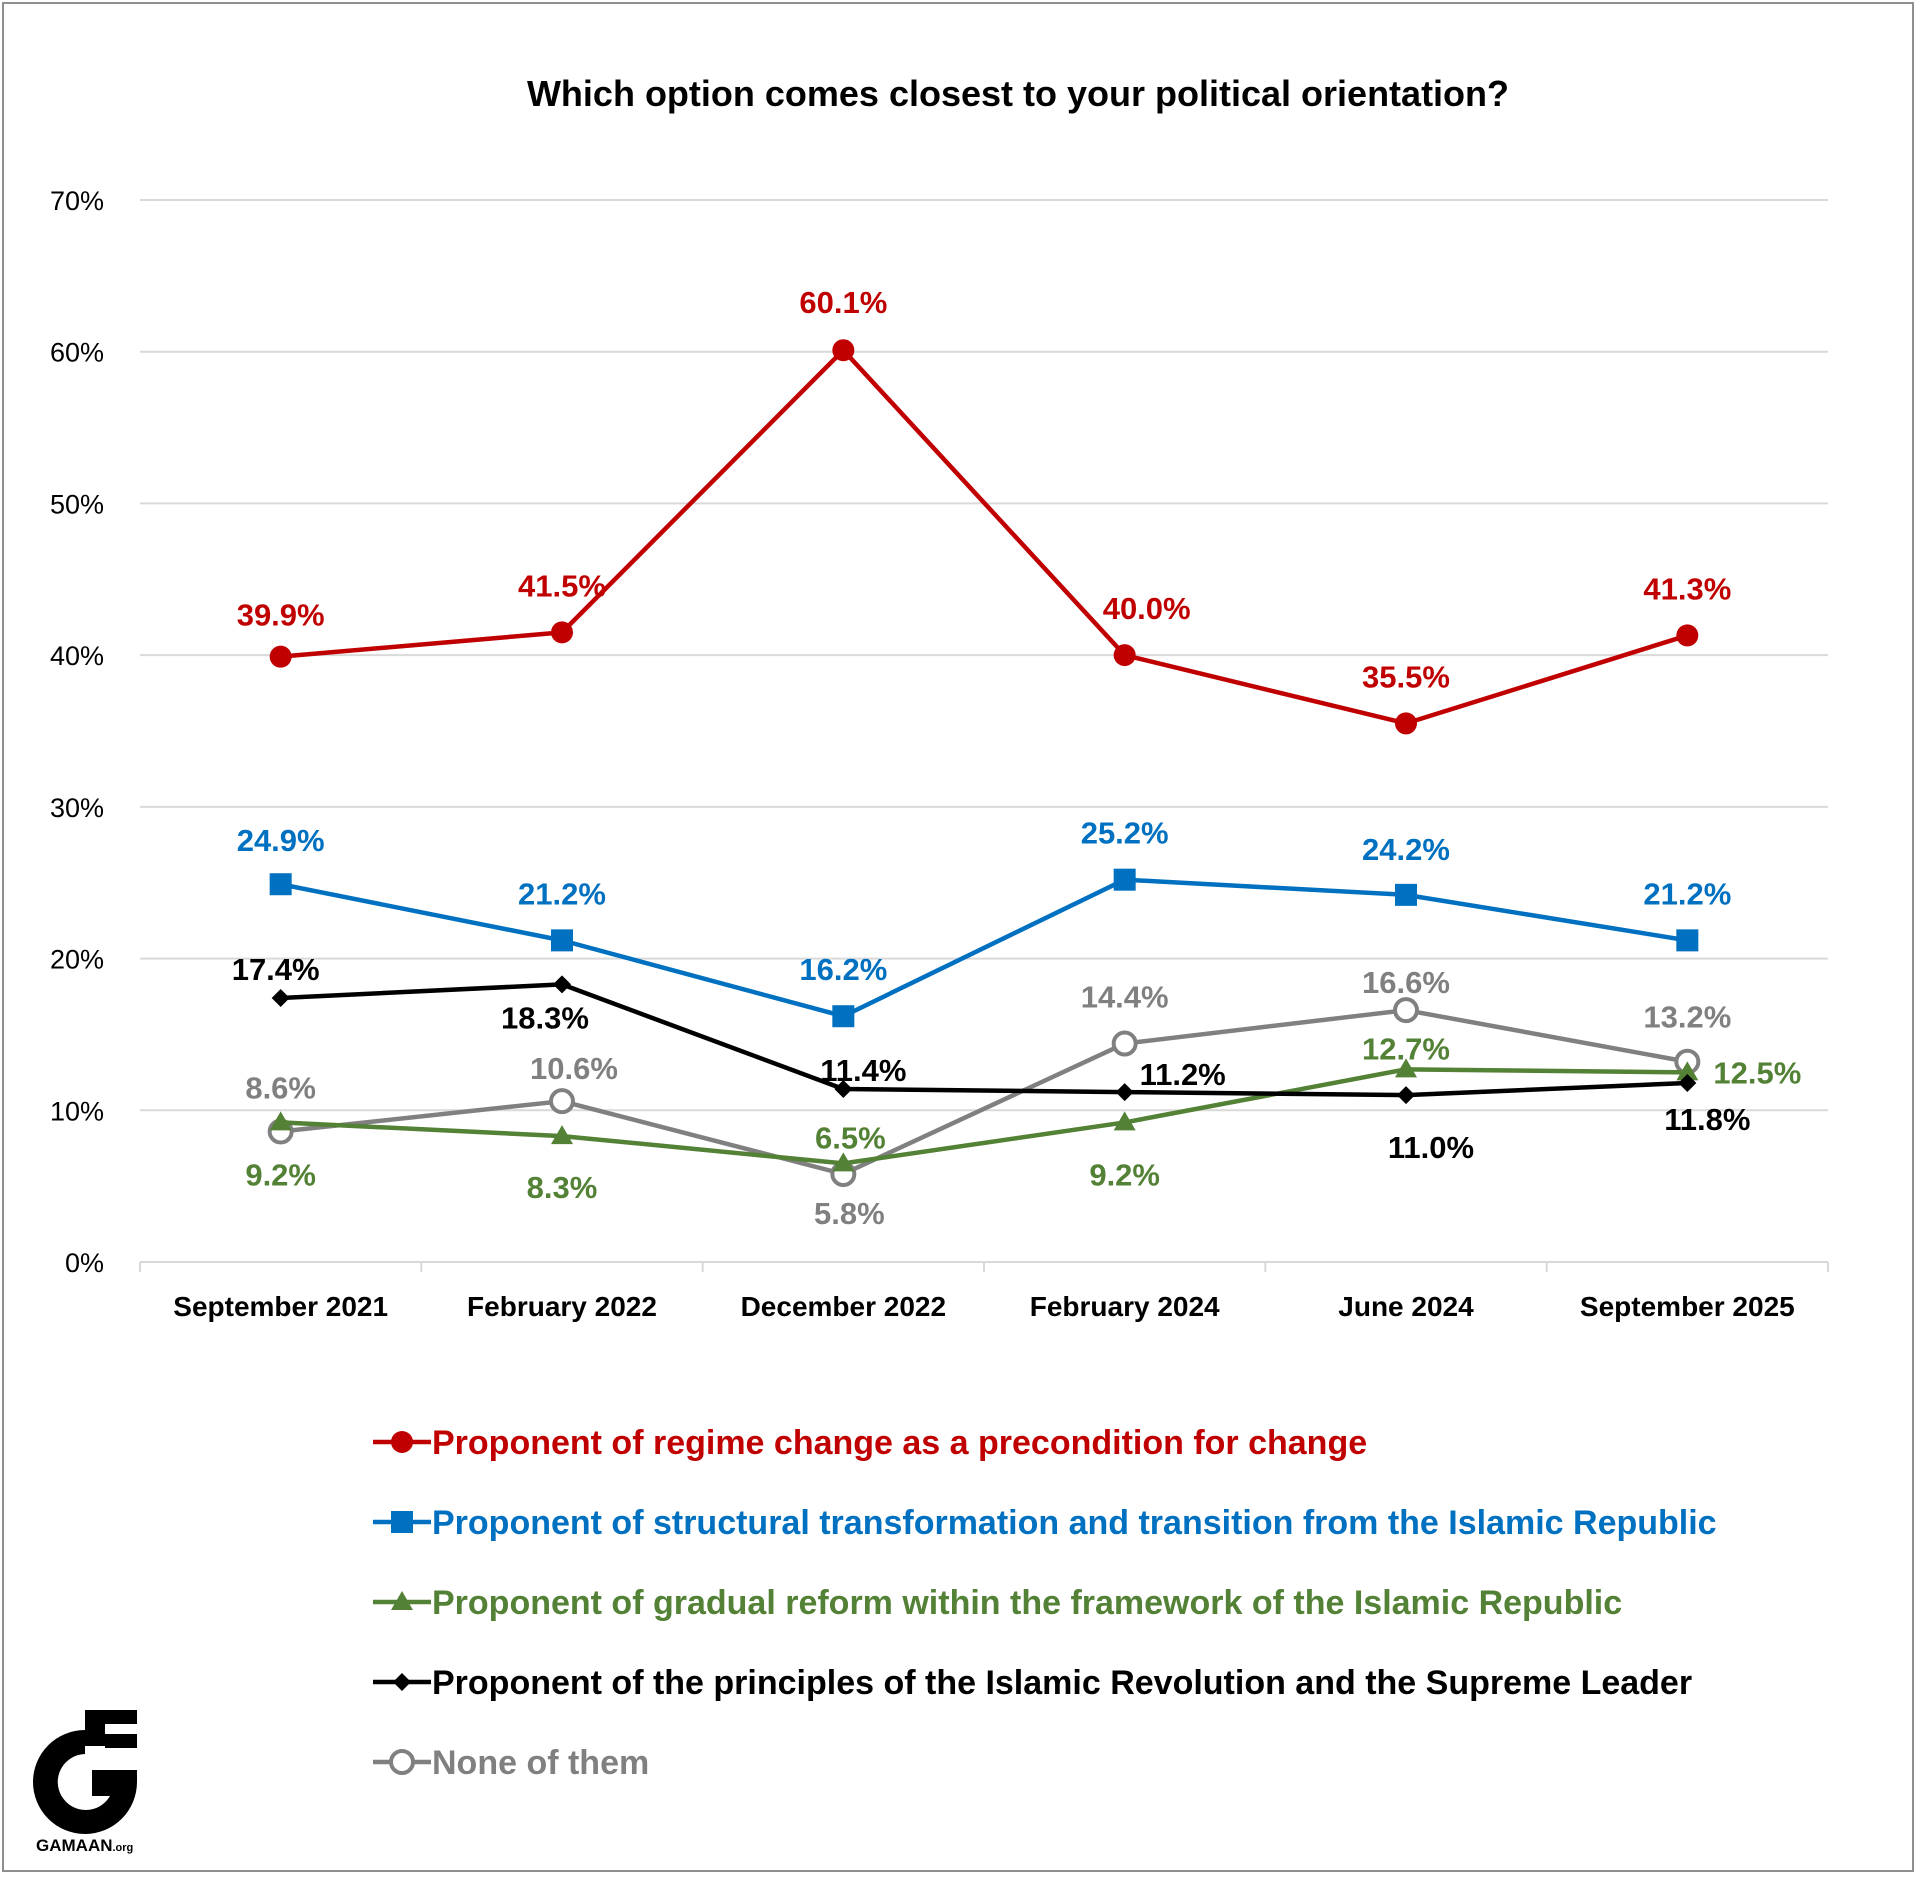  Describe the element at coordinates (1406, 982) in the screenshot. I see `data-label: 16.6%` at that location.